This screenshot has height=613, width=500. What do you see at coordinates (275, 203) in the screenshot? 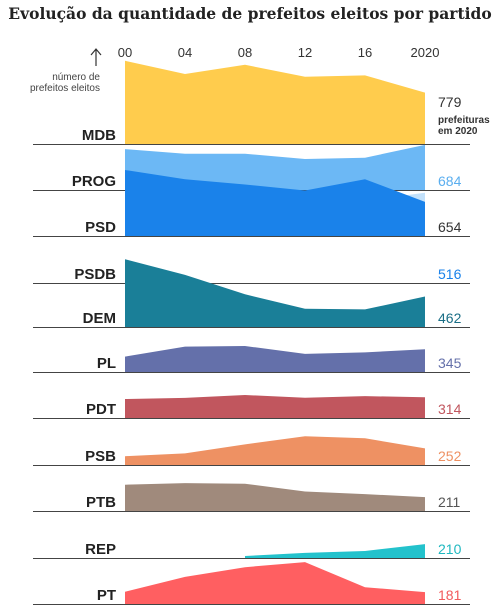
I see `area-psd` at bounding box center [275, 203].